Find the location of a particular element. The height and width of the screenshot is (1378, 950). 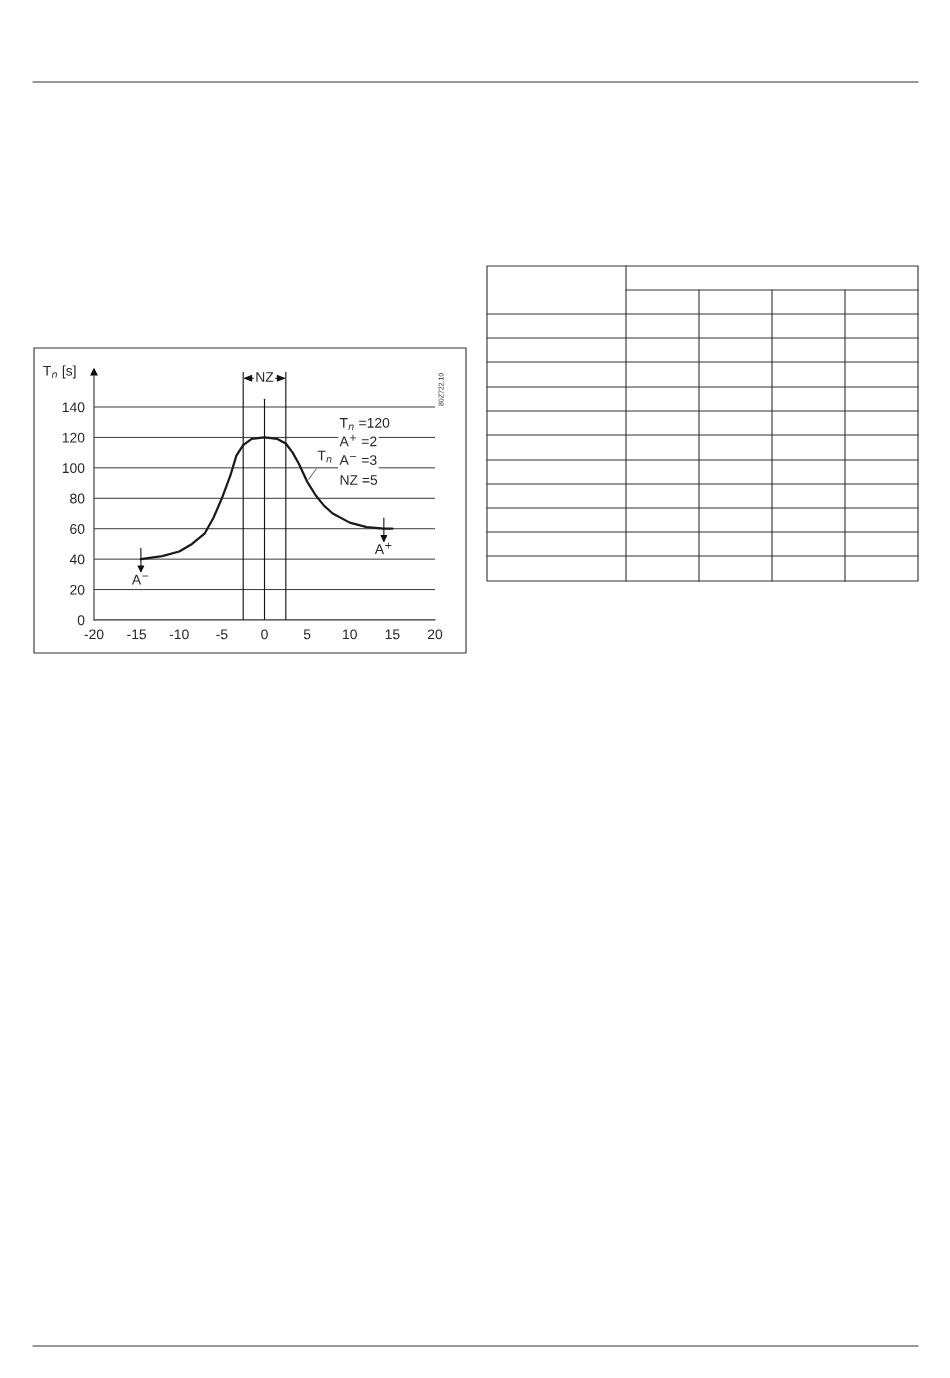

annotation: T$_{n}$ =120 is located at coordinates (364, 423).